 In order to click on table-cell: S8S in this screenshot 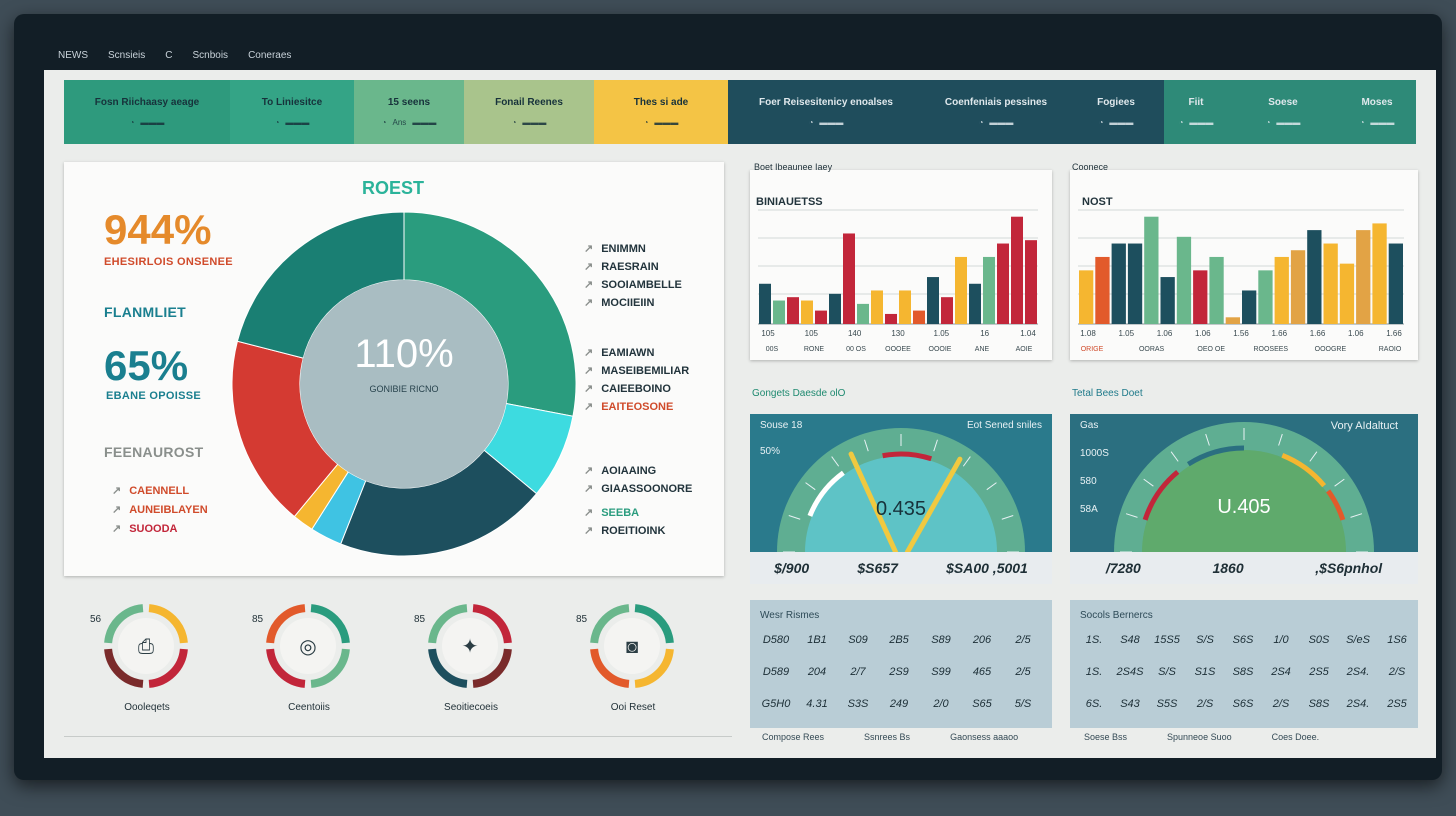, I will do `click(1319, 704)`.